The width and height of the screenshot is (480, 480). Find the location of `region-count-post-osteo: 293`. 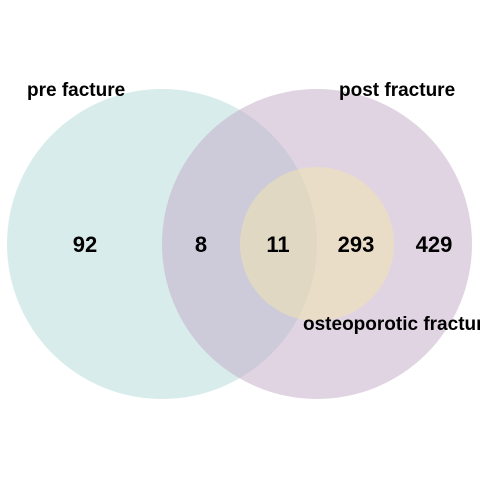

region-count-post-osteo: 293 is located at coordinates (356, 244).